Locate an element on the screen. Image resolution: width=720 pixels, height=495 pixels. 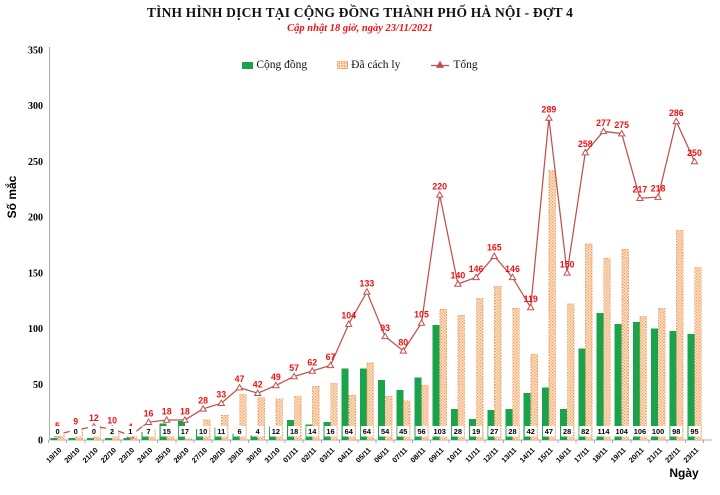
cong-dong-value-label: 1 is located at coordinates (130, 431).